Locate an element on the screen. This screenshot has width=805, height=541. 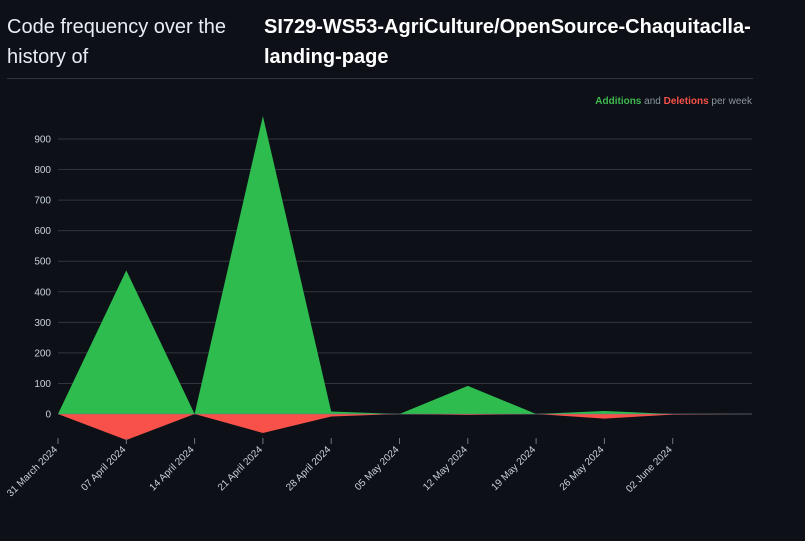
x-tick-label: 02 June 2024 is located at coordinates (649, 469).